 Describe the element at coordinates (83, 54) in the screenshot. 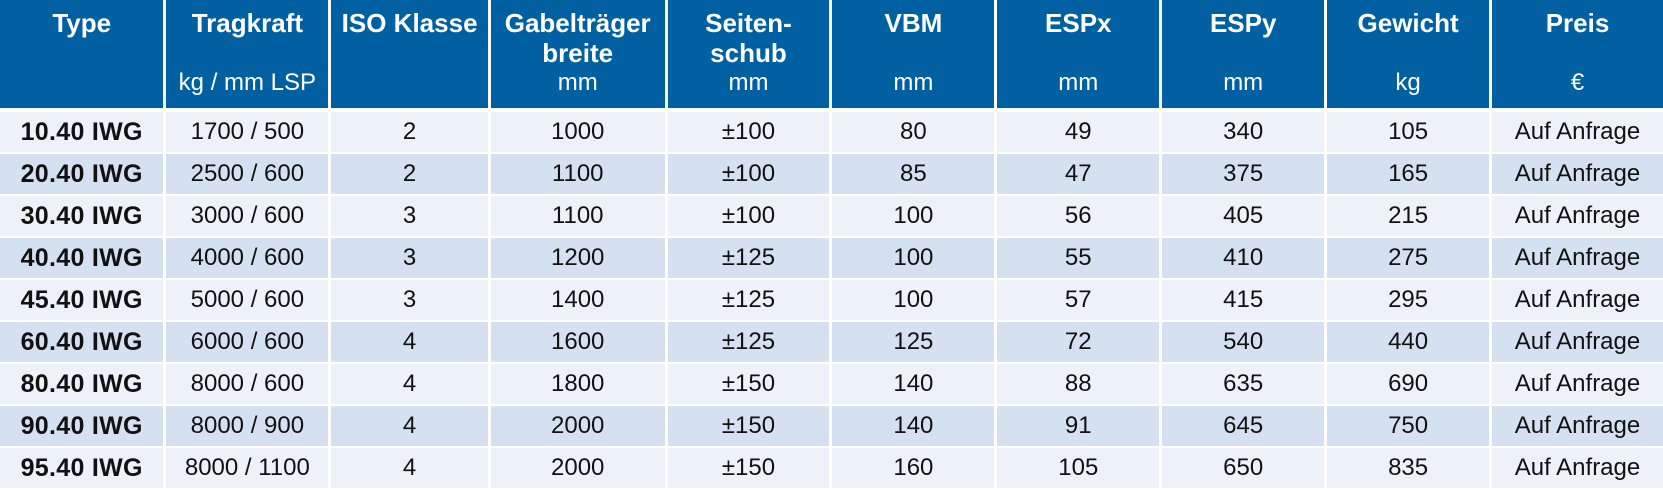

I see `column-header-type: Type` at that location.